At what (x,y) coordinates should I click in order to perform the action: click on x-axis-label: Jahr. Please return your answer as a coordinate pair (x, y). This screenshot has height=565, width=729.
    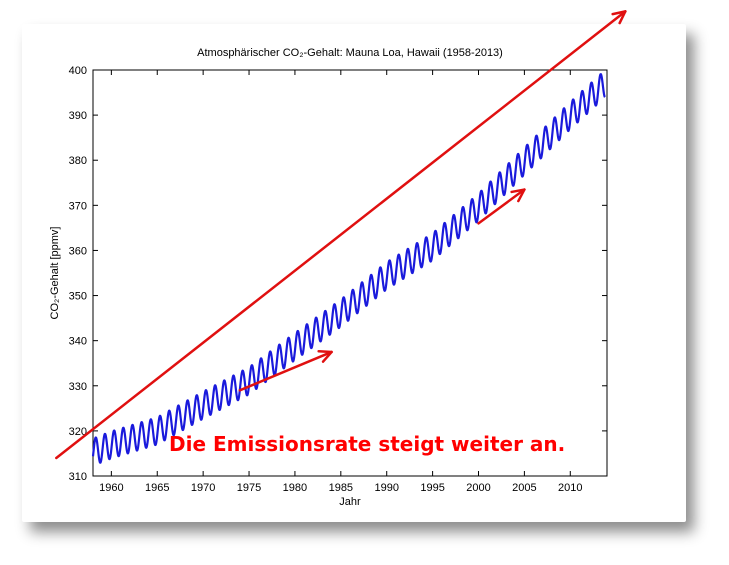
    Looking at the image, I should click on (350, 502).